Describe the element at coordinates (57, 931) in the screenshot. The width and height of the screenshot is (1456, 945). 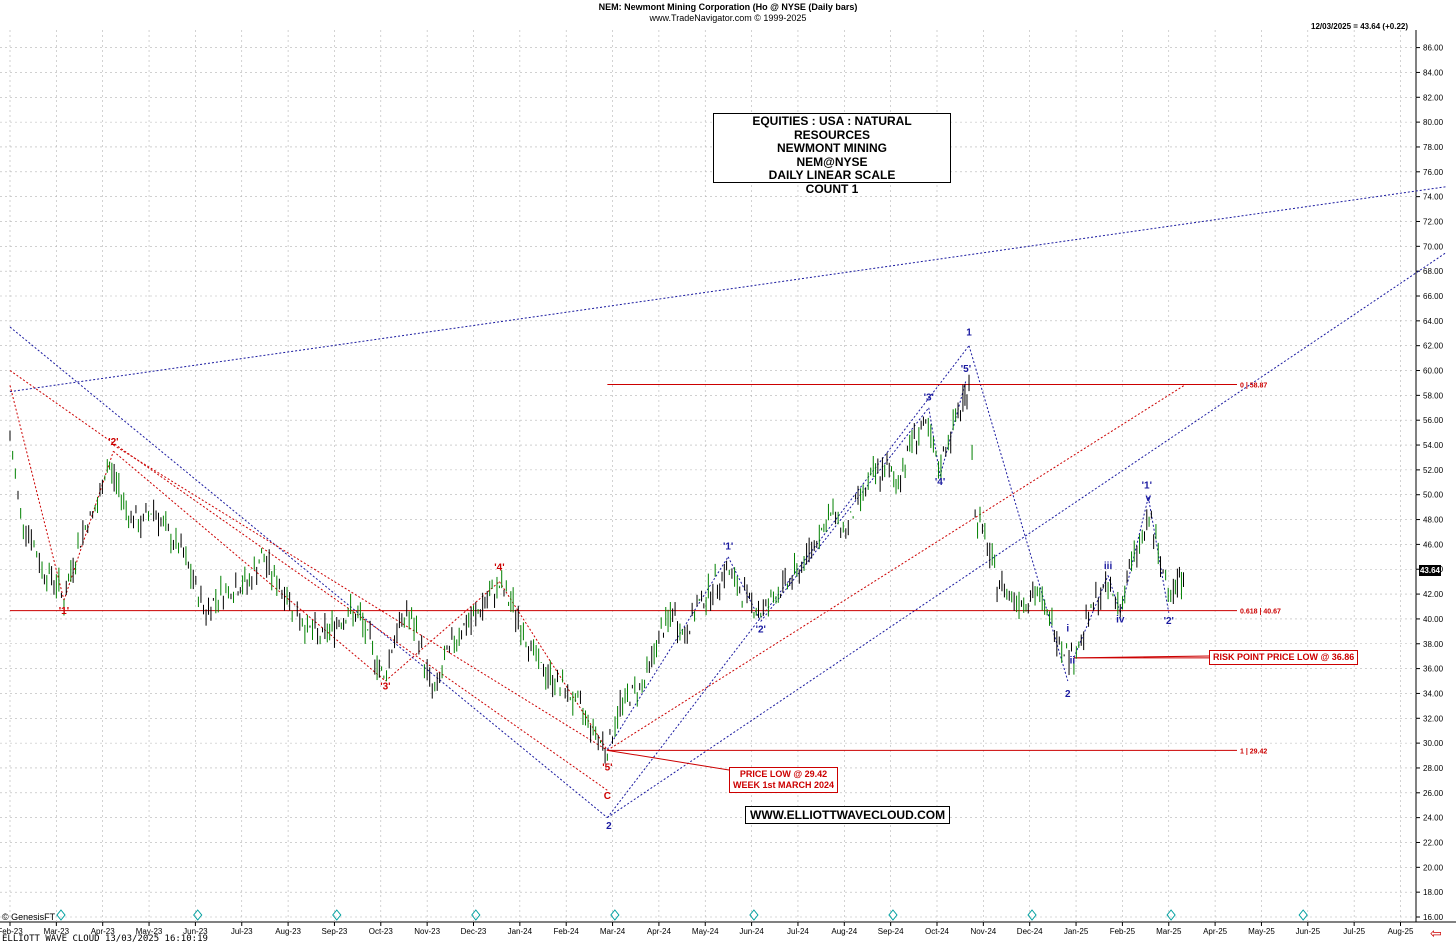
I see `x-tick-label: Mar-23` at that location.